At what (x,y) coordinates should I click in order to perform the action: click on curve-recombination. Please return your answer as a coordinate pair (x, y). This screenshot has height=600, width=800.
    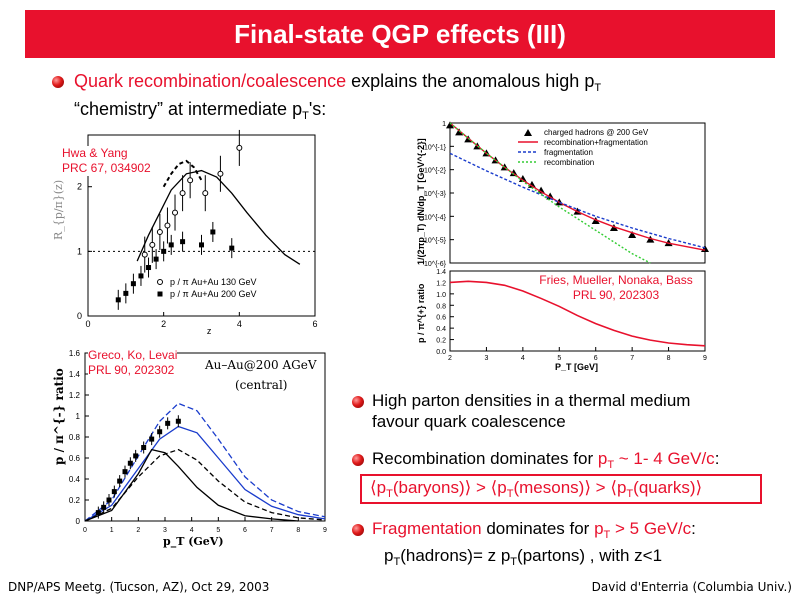
    Looking at the image, I should click on (550, 193).